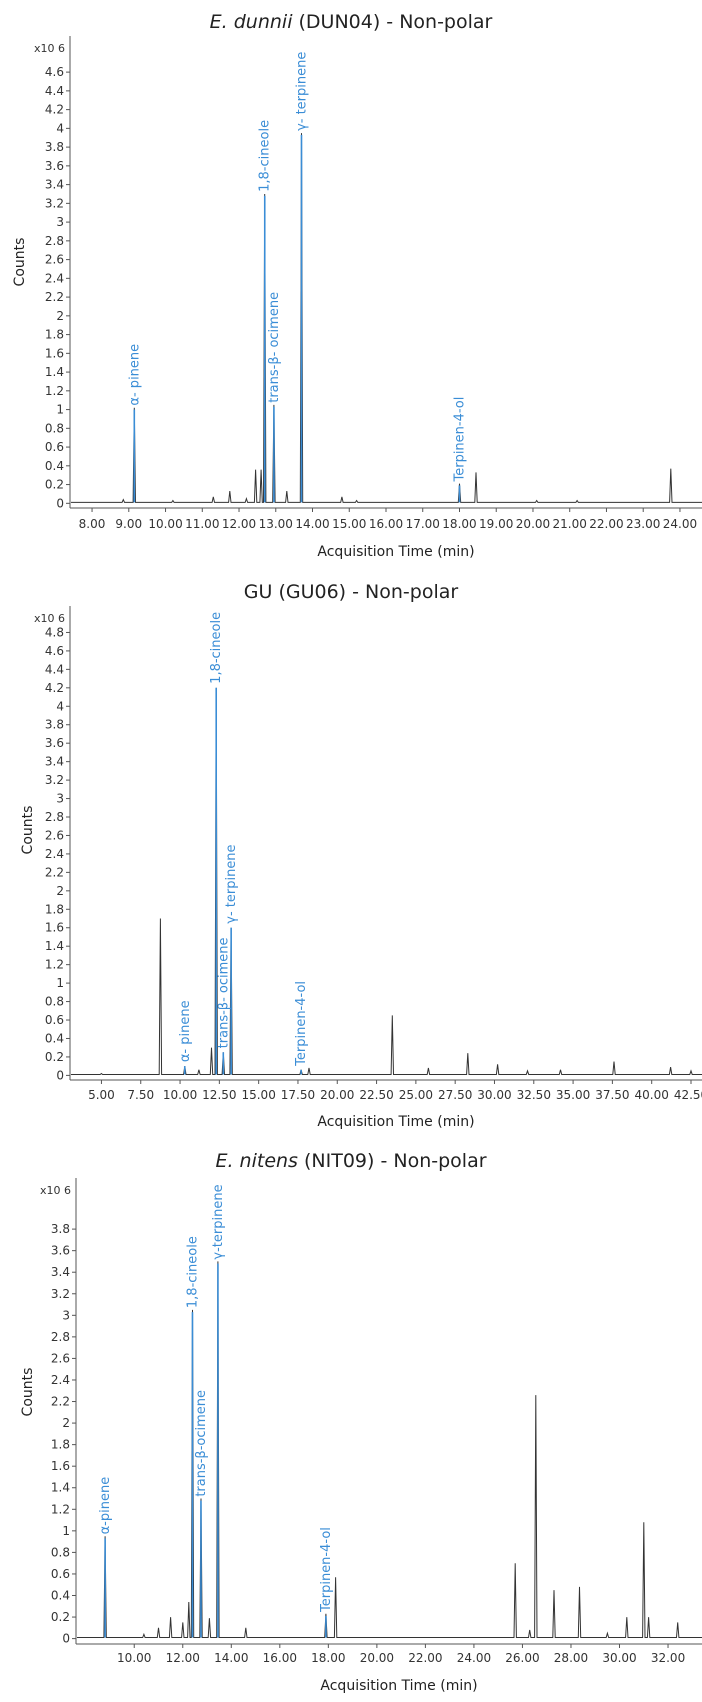 Image resolution: width=702 pixels, height=1702 pixels. I want to click on x-tick-label: 19.00, so click(496, 524).